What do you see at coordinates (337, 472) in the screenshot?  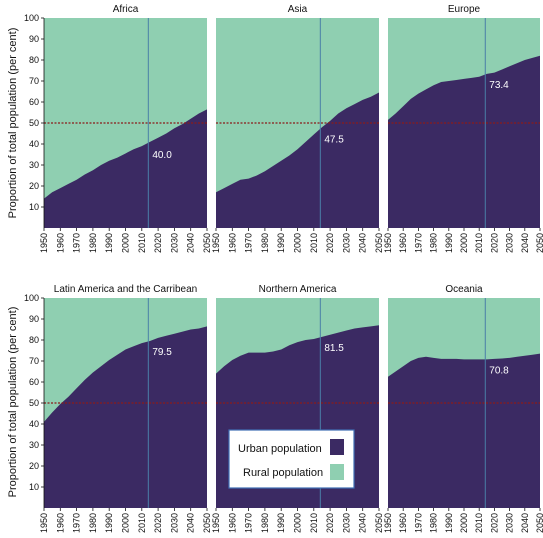 I see `legend-swatch-rural` at bounding box center [337, 472].